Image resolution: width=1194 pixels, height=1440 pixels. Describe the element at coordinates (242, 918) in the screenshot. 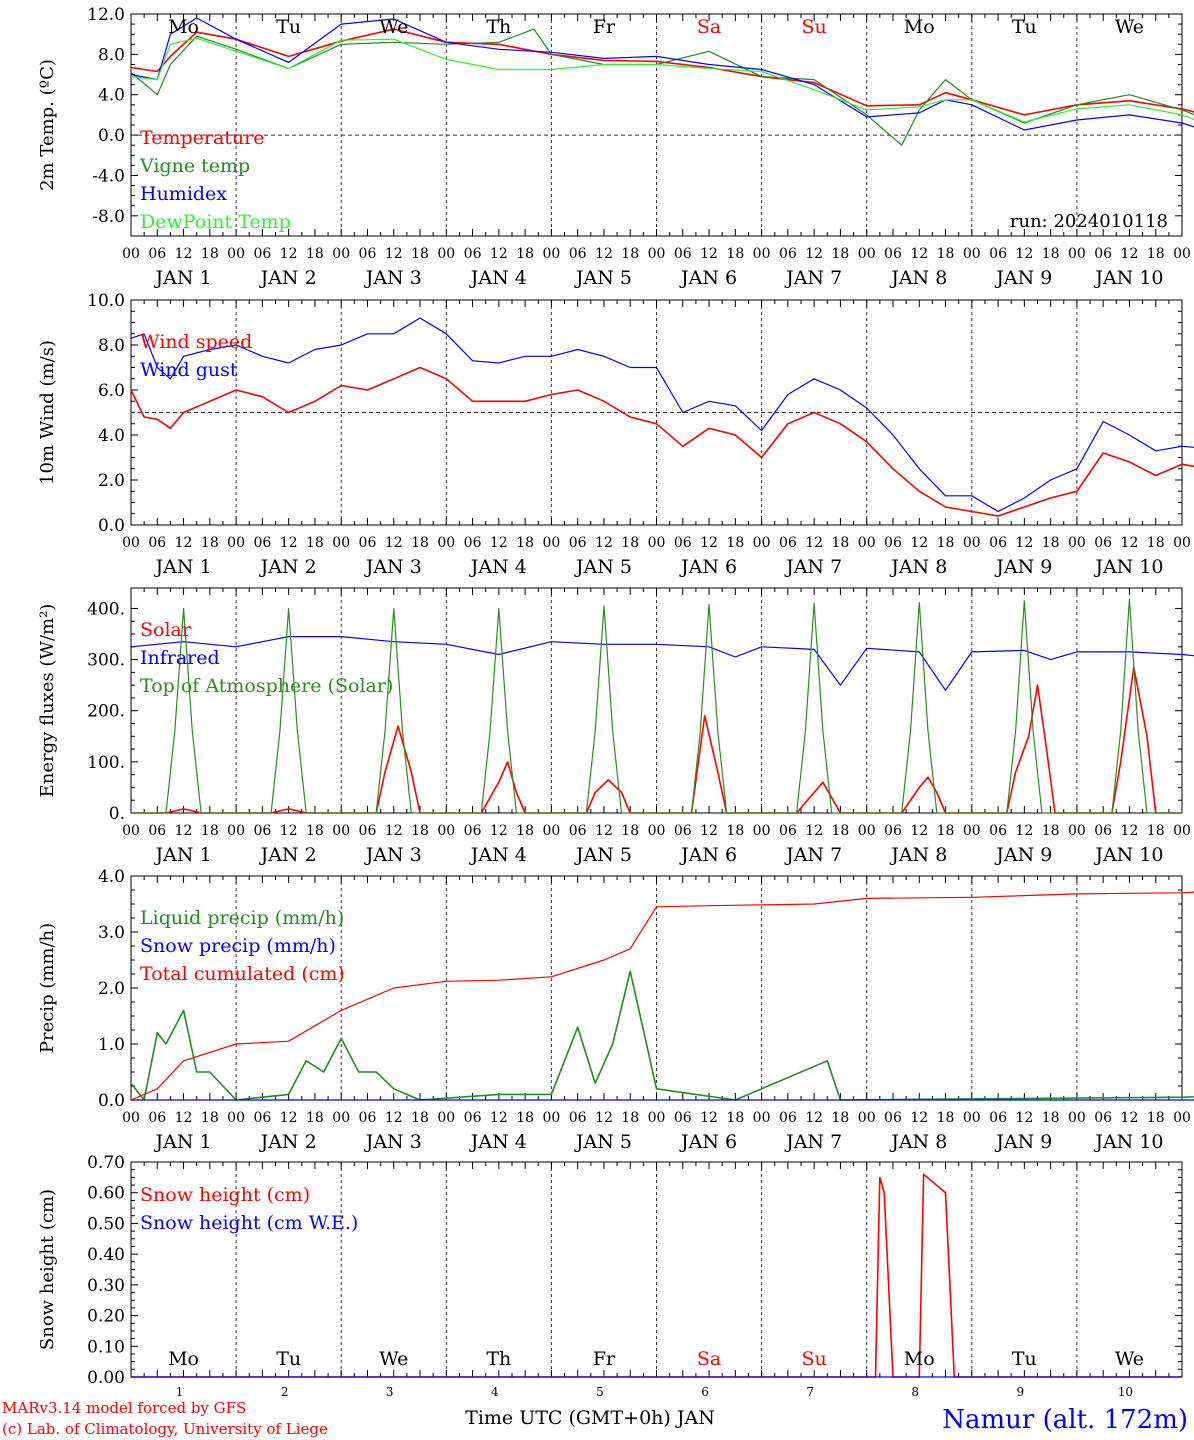

I see `legend-entry: Liquid precip (mm/h)` at that location.